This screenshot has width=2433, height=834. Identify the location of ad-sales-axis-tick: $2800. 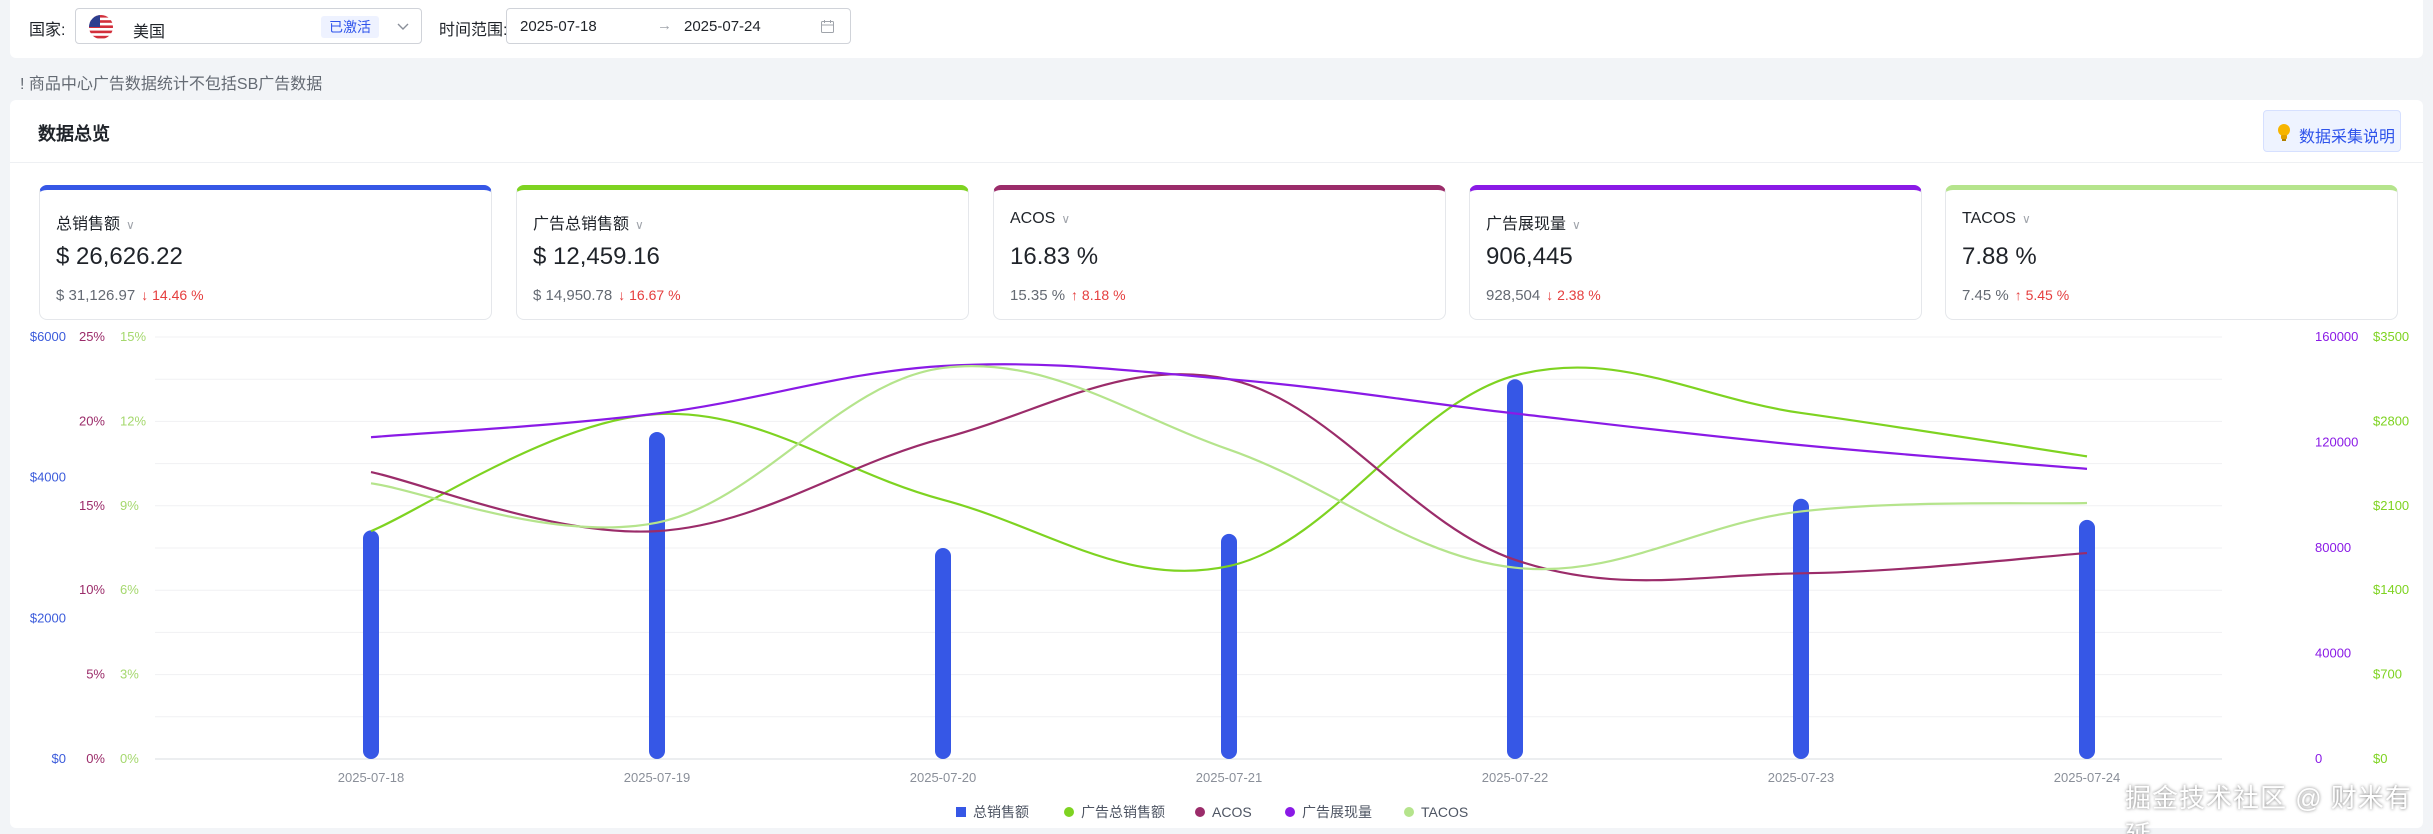
(2391, 420).